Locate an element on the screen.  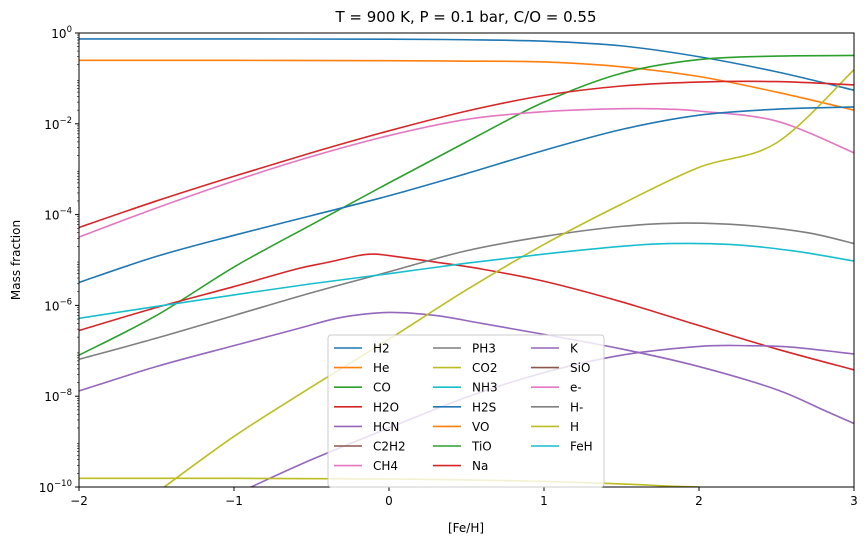
y-tick-label: 10⁻⁸ is located at coordinates (58, 396).